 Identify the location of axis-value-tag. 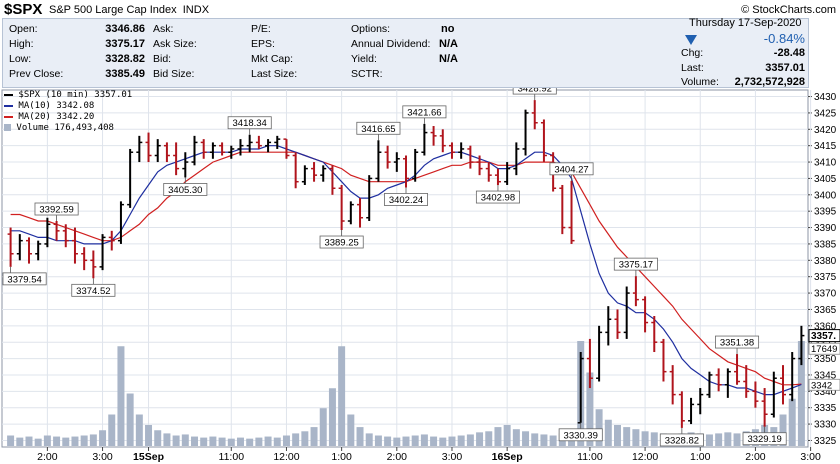
(824, 384).